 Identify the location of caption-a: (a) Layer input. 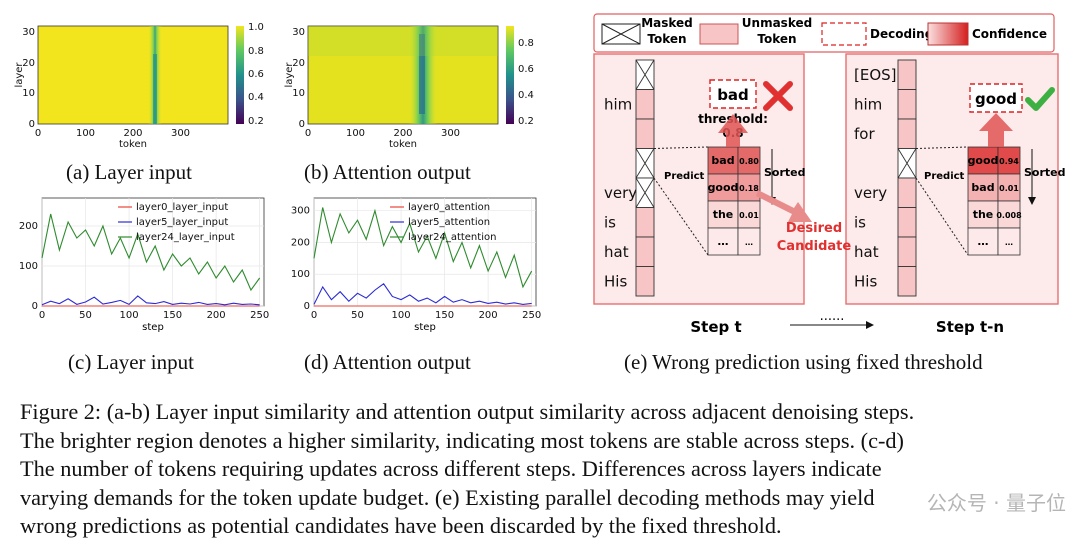
(129, 172).